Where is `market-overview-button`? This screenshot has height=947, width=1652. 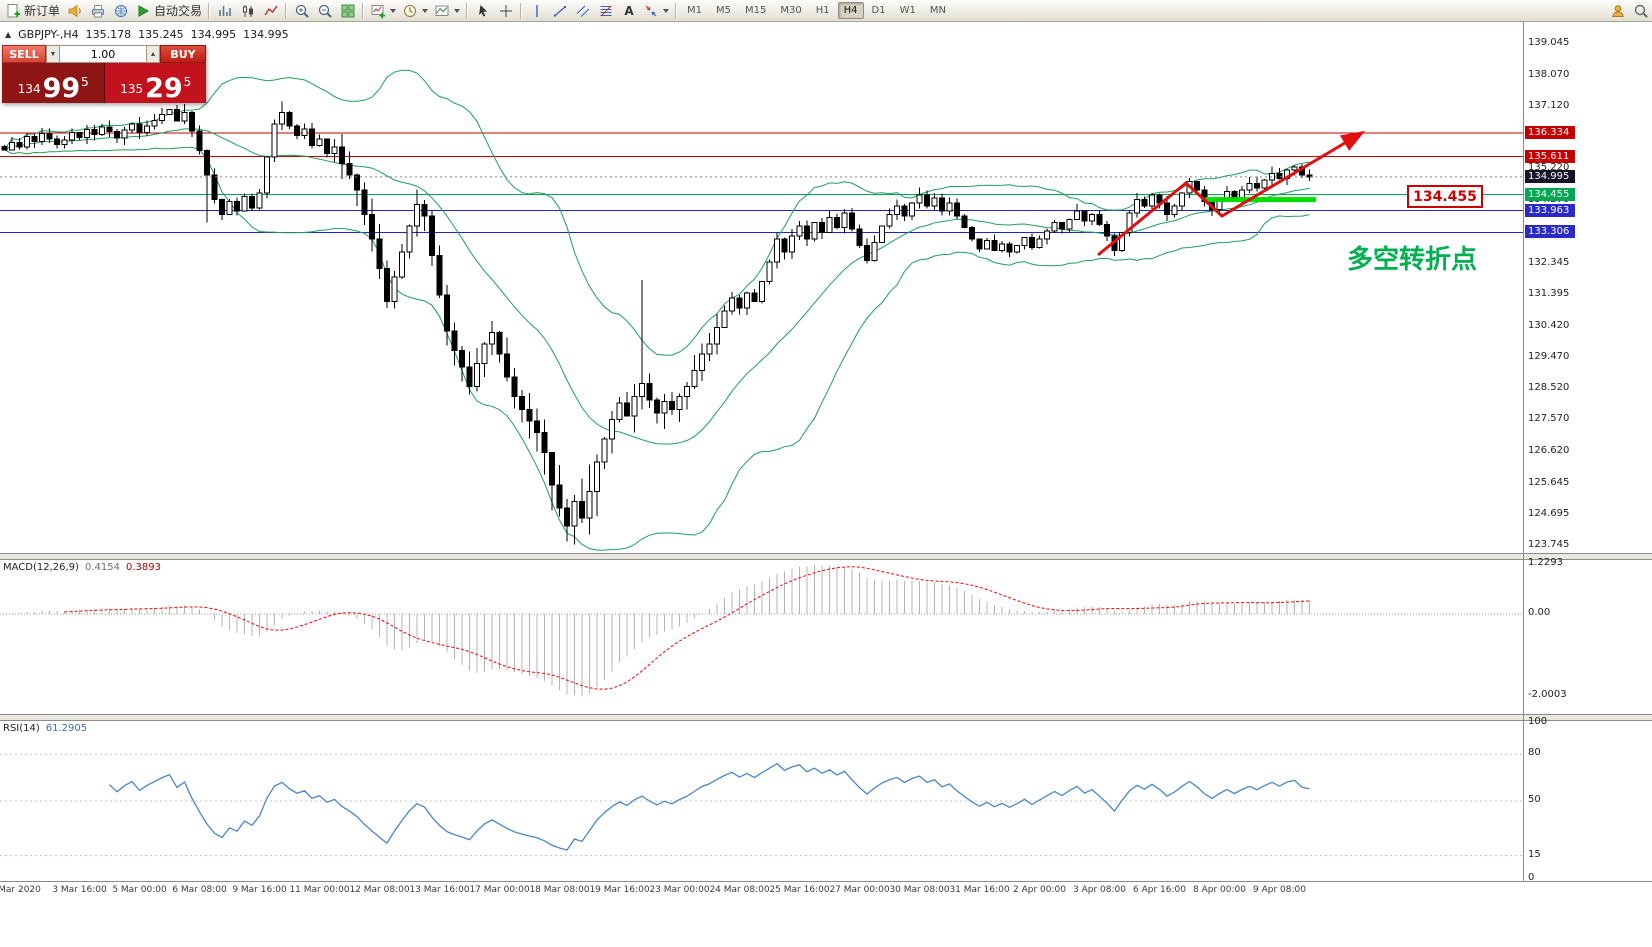
market-overview-button is located at coordinates (120, 11).